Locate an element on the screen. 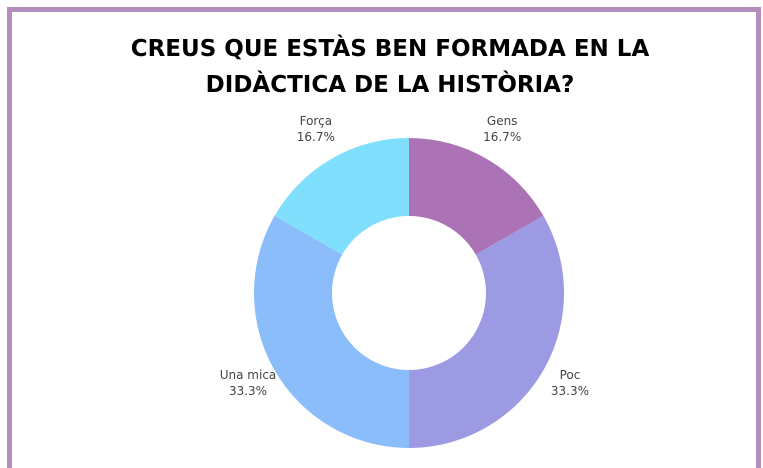 The height and width of the screenshot is (468, 763). slice-name: Poc is located at coordinates (570, 375).